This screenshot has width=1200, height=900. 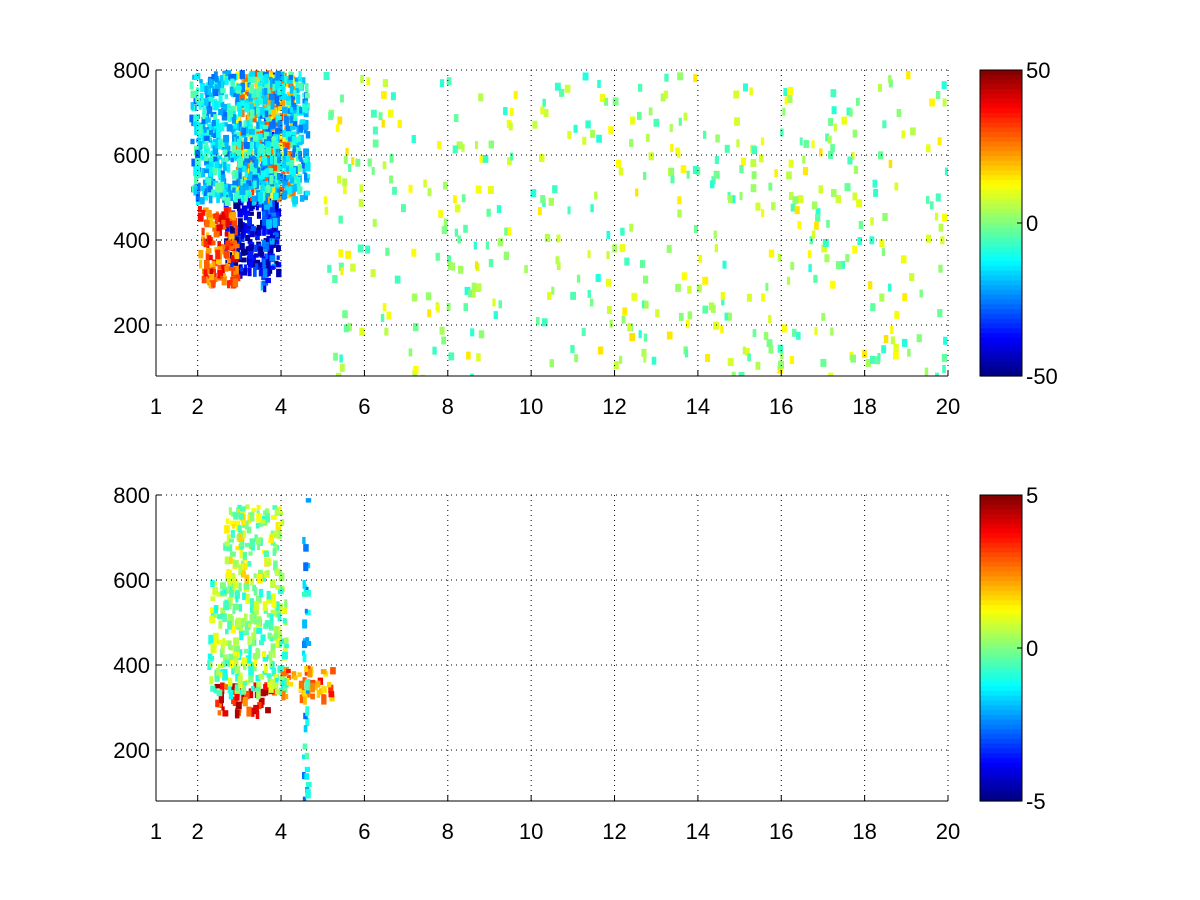 What do you see at coordinates (131, 750) in the screenshot?
I see `y-tick-label: 200` at bounding box center [131, 750].